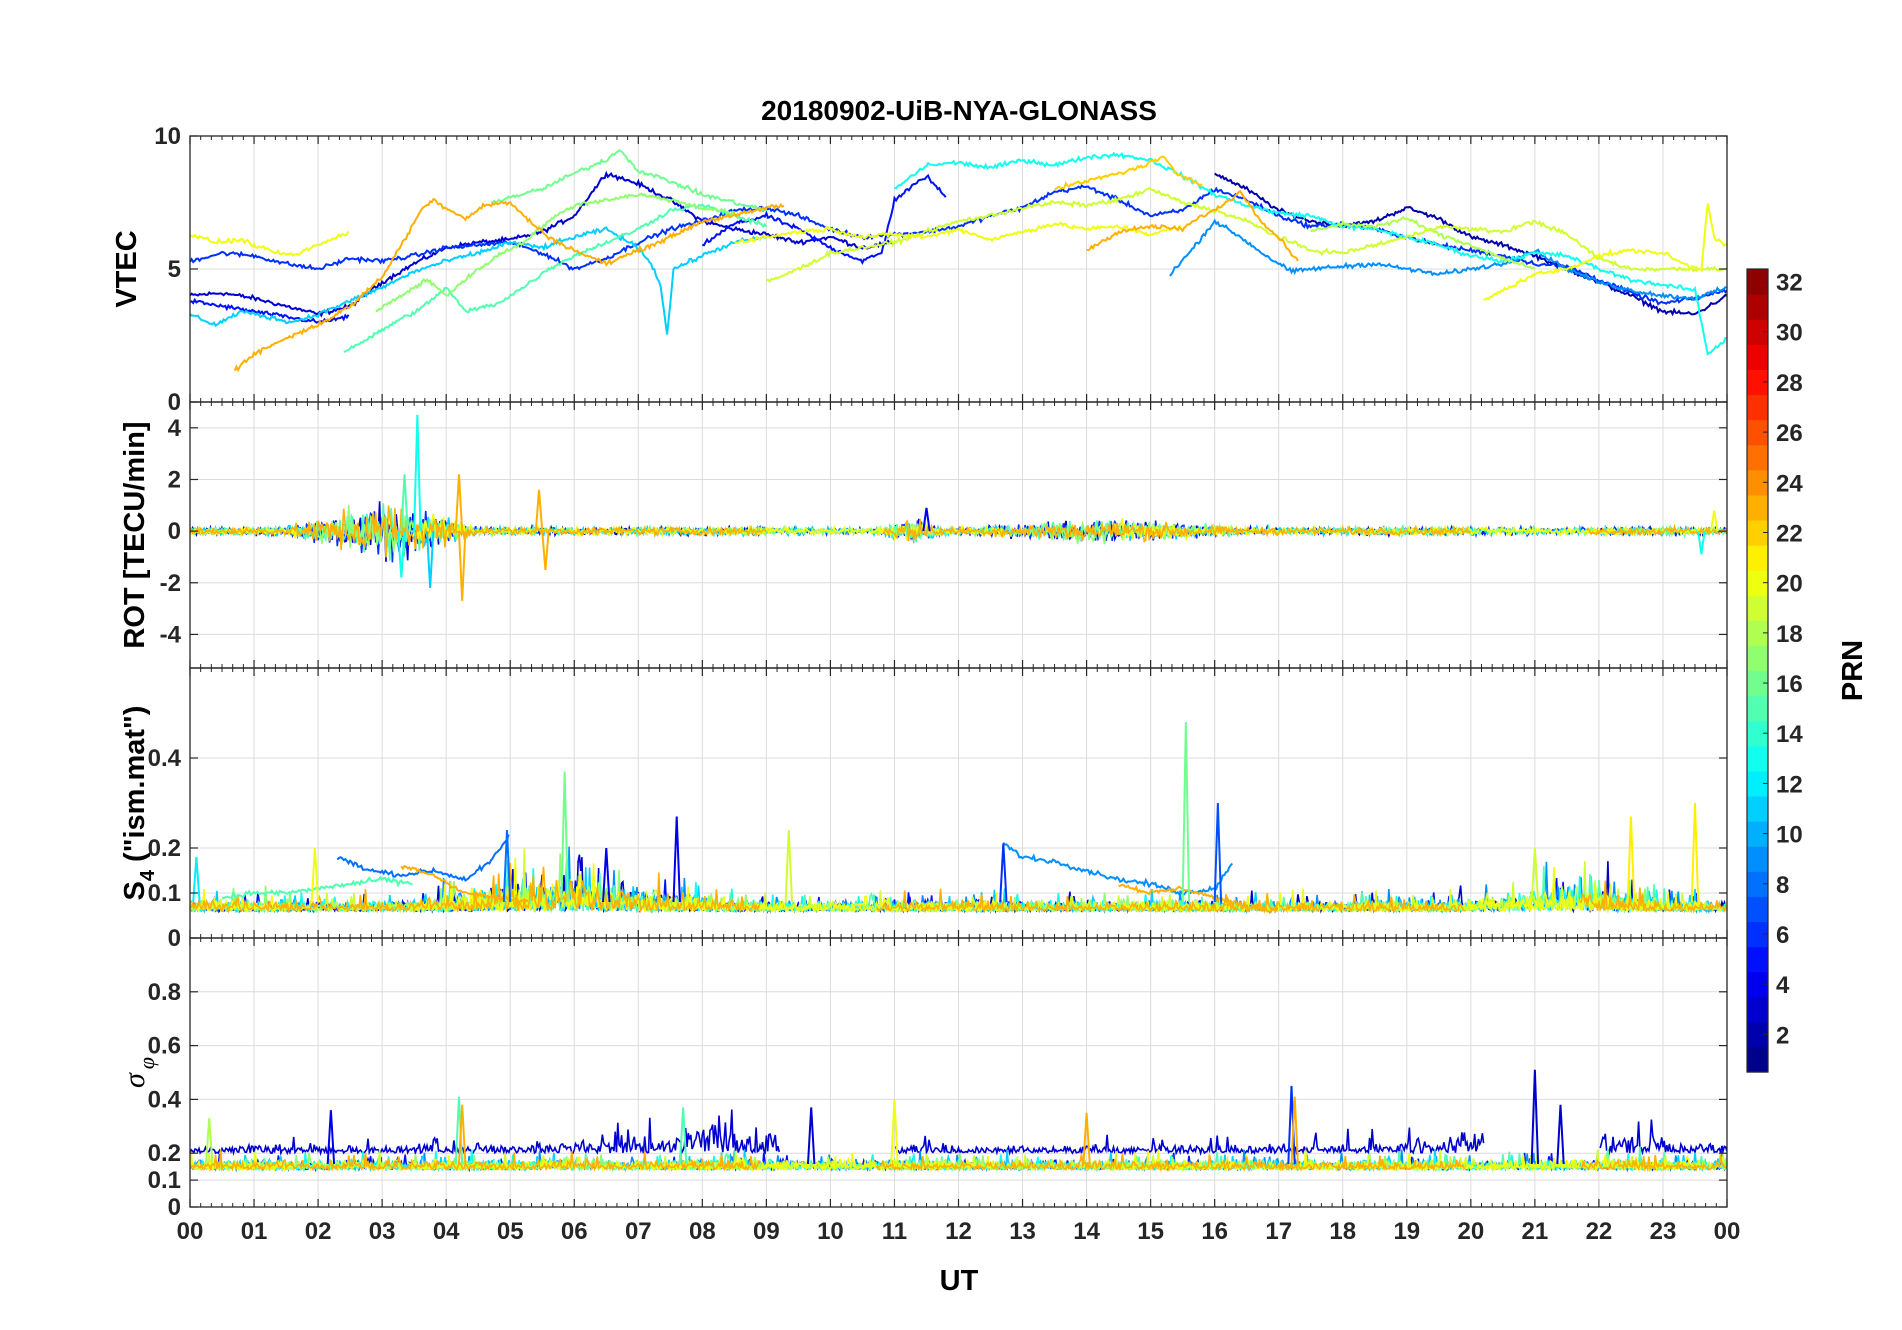  I want to click on y-tick-label: 0.8, so click(164, 992).